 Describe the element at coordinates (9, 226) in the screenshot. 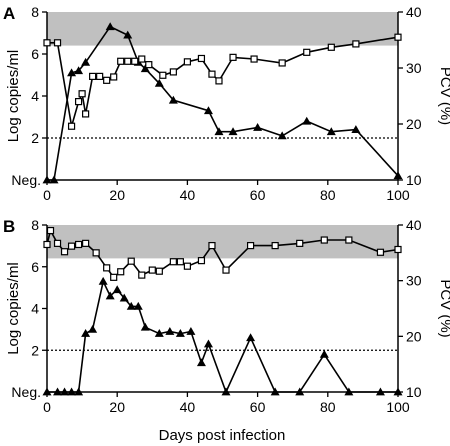

I see `panel-label: B` at that location.